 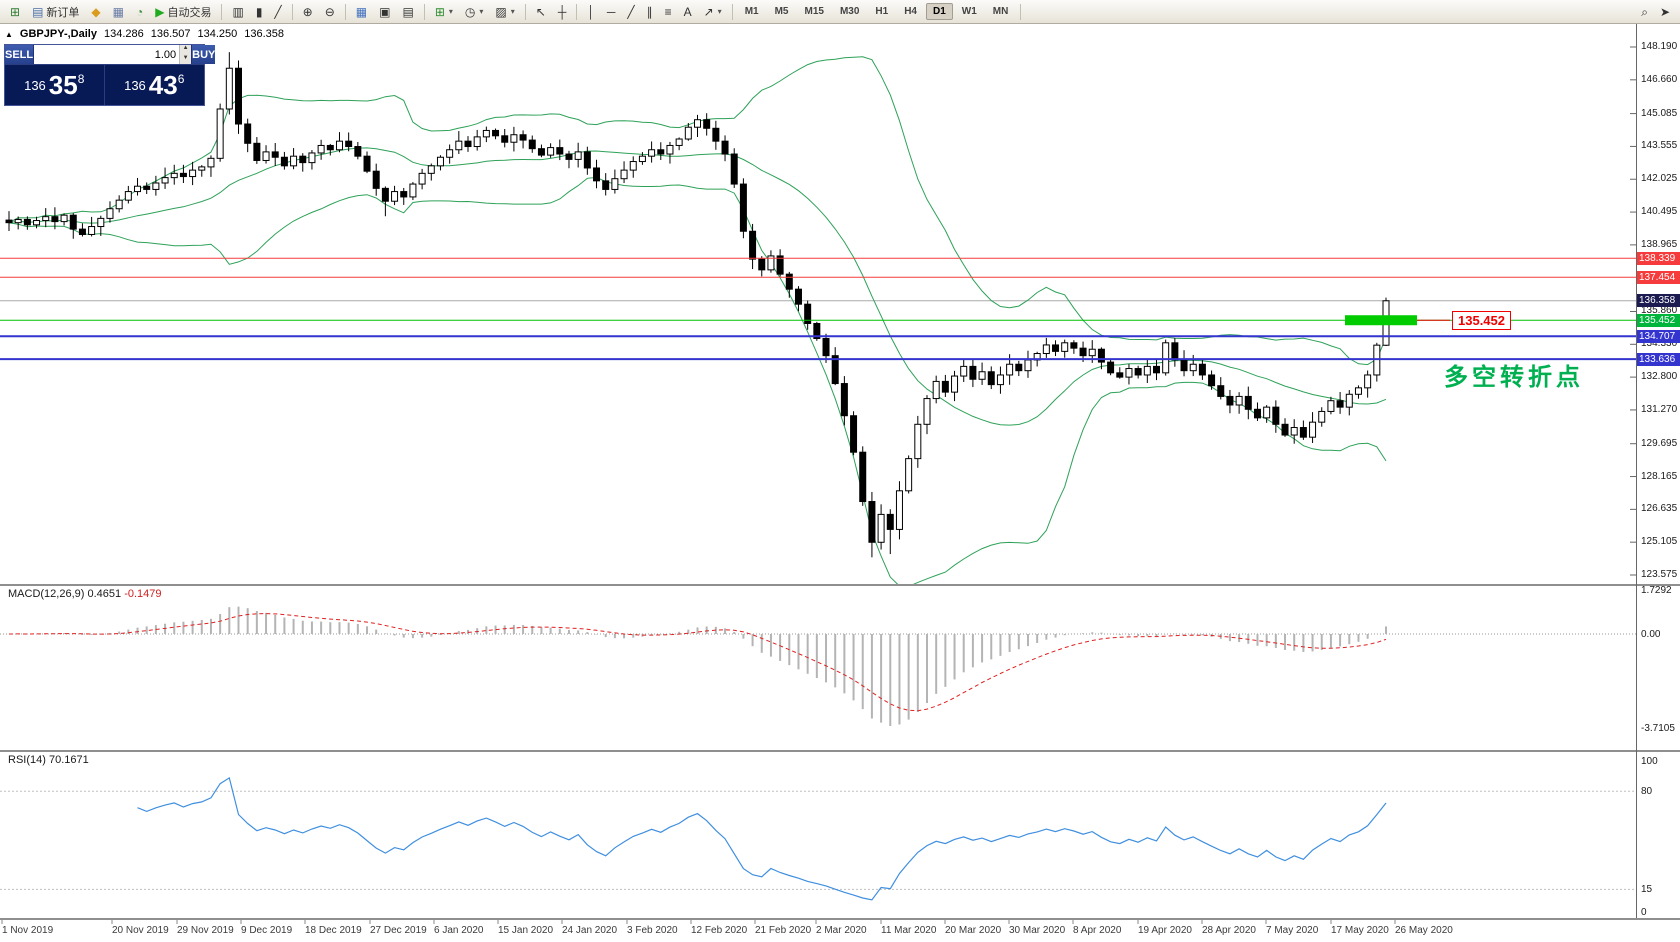 I want to click on date-label: 26 May 2020, so click(x=1424, y=930).